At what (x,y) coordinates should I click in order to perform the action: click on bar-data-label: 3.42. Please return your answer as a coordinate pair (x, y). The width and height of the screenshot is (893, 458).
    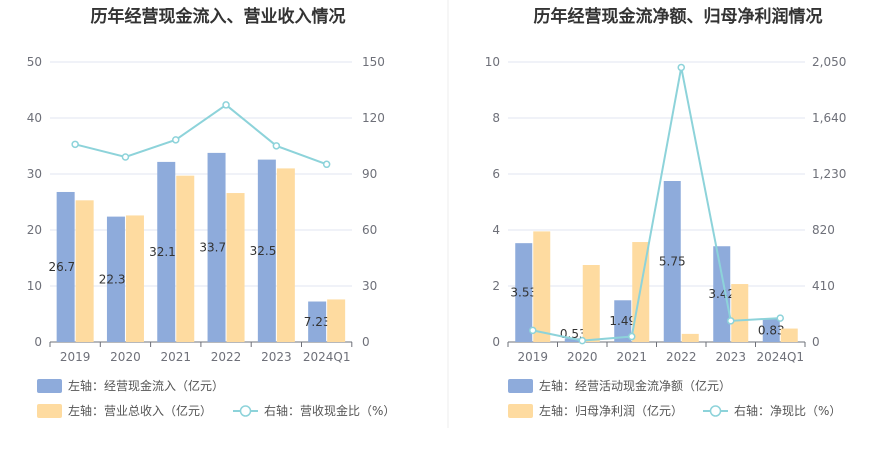
    Looking at the image, I should click on (721, 294).